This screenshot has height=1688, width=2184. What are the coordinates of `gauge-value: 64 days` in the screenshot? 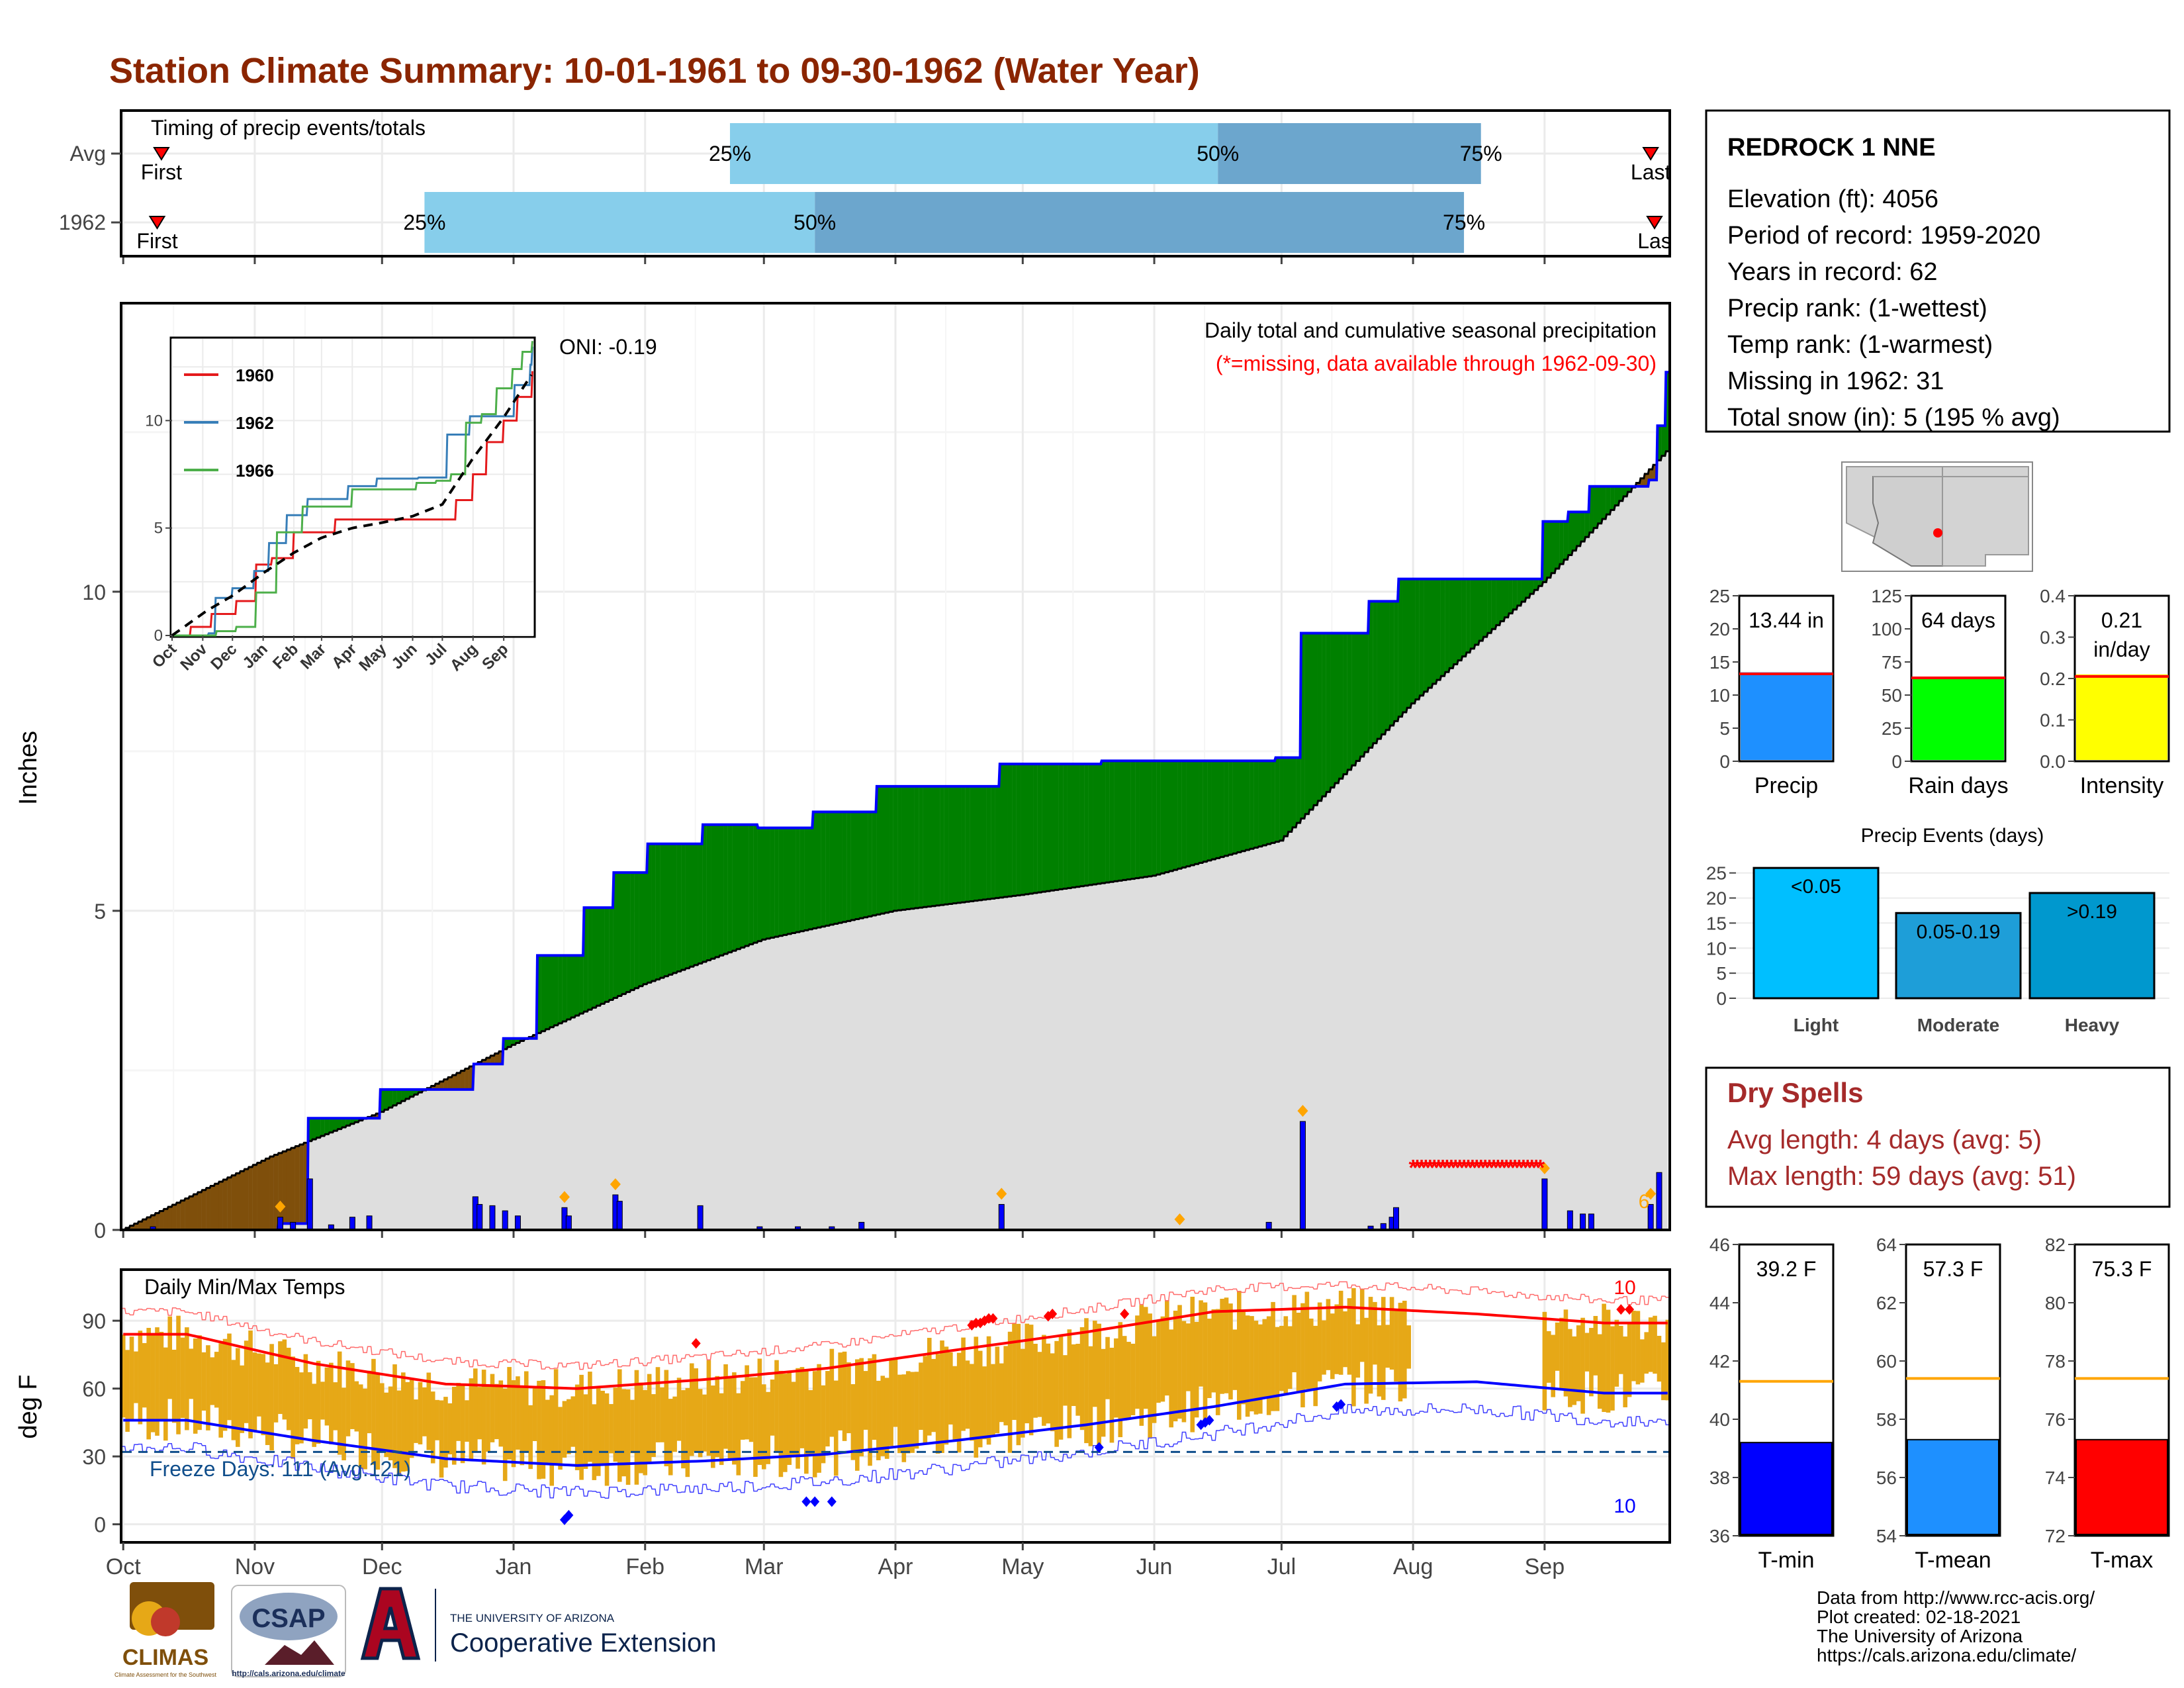 It's located at (1958, 620).